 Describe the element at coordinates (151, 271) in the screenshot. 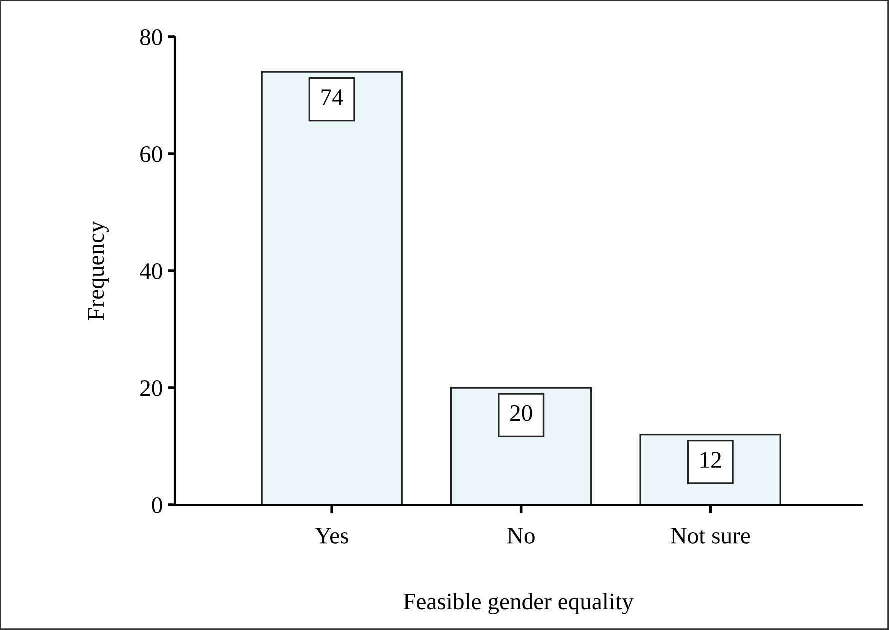

I see `y-tick-label: 40` at that location.